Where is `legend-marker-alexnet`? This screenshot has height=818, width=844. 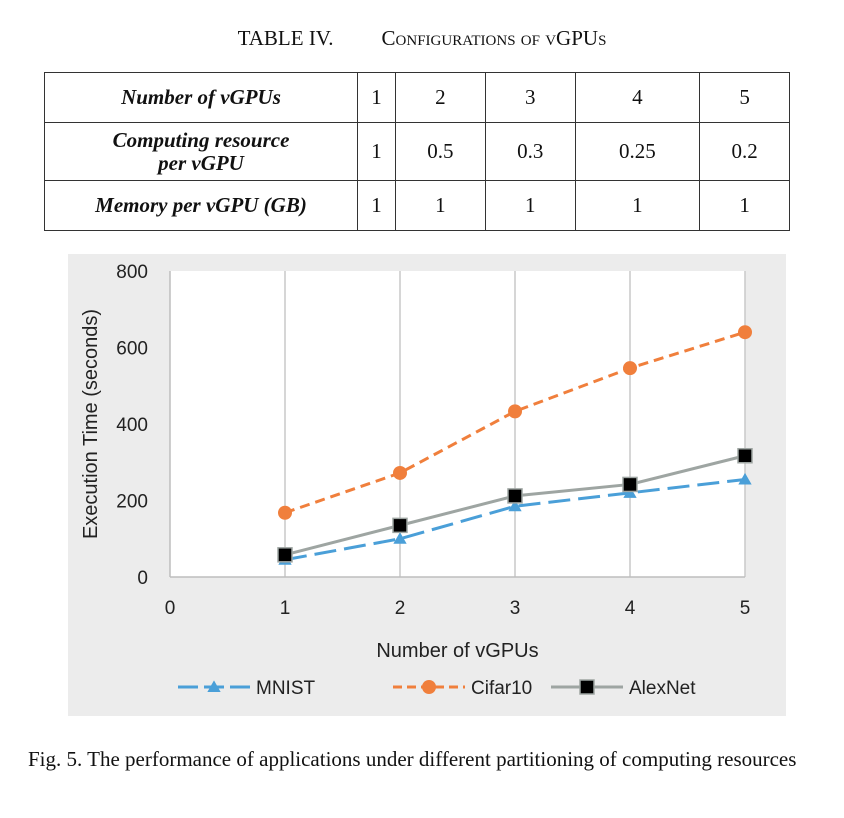
legend-marker-alexnet is located at coordinates (587, 687).